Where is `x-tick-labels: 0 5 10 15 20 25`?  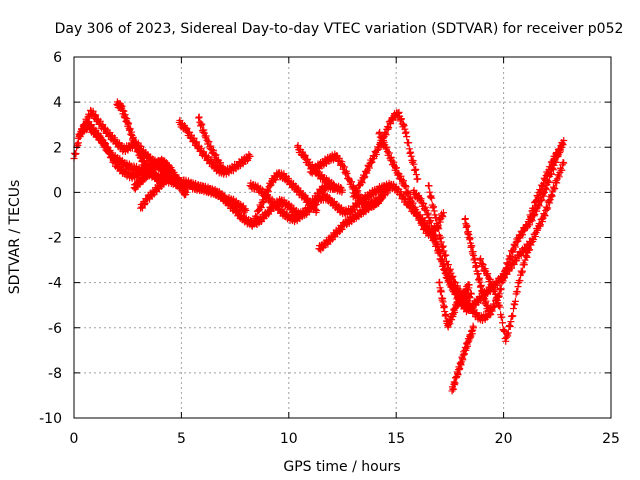 x-tick-labels: 0 5 10 15 20 25 is located at coordinates (345, 439).